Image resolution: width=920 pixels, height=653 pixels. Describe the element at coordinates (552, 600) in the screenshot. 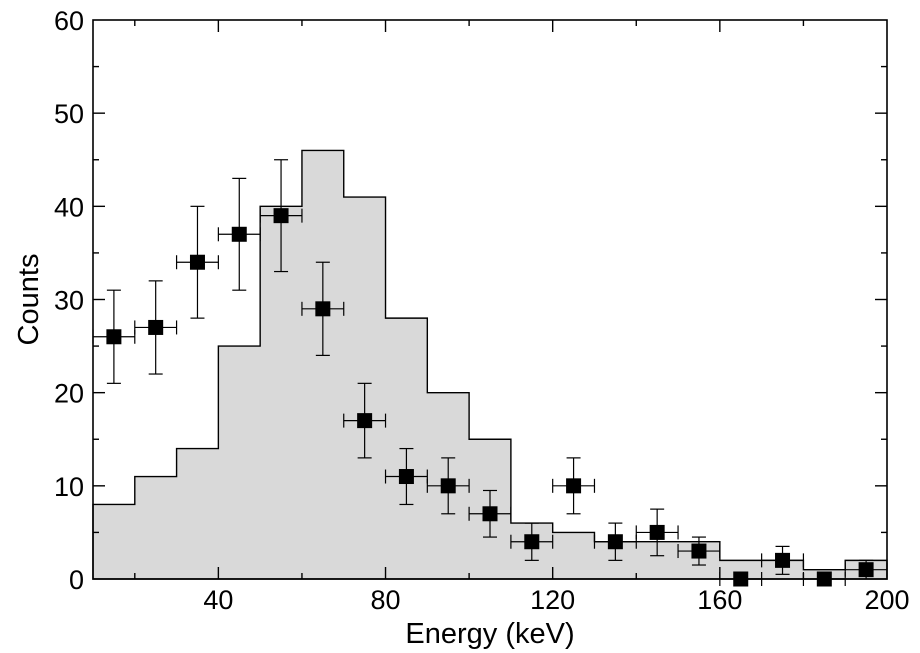

I see `x-tick-label: 120` at that location.